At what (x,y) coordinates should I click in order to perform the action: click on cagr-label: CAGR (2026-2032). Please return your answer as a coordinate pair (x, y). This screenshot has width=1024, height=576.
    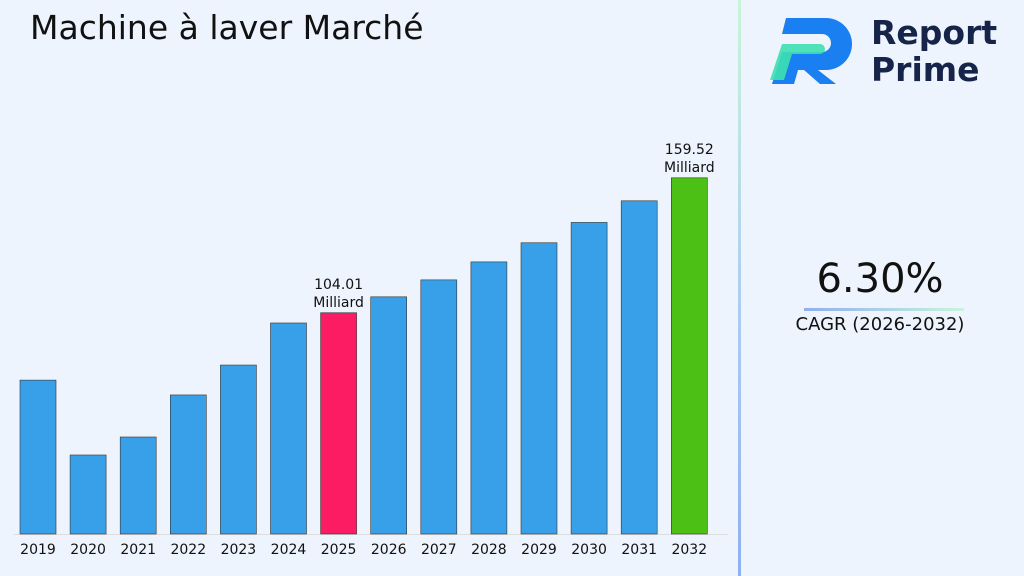
    Looking at the image, I should click on (880, 324).